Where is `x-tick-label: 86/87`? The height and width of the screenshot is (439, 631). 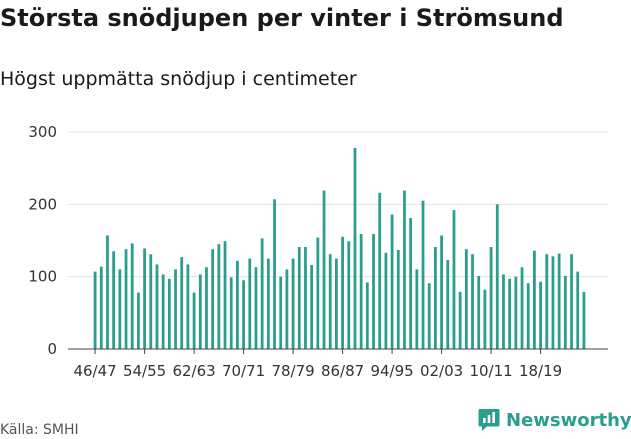 x-tick-label: 86/87 is located at coordinates (342, 371).